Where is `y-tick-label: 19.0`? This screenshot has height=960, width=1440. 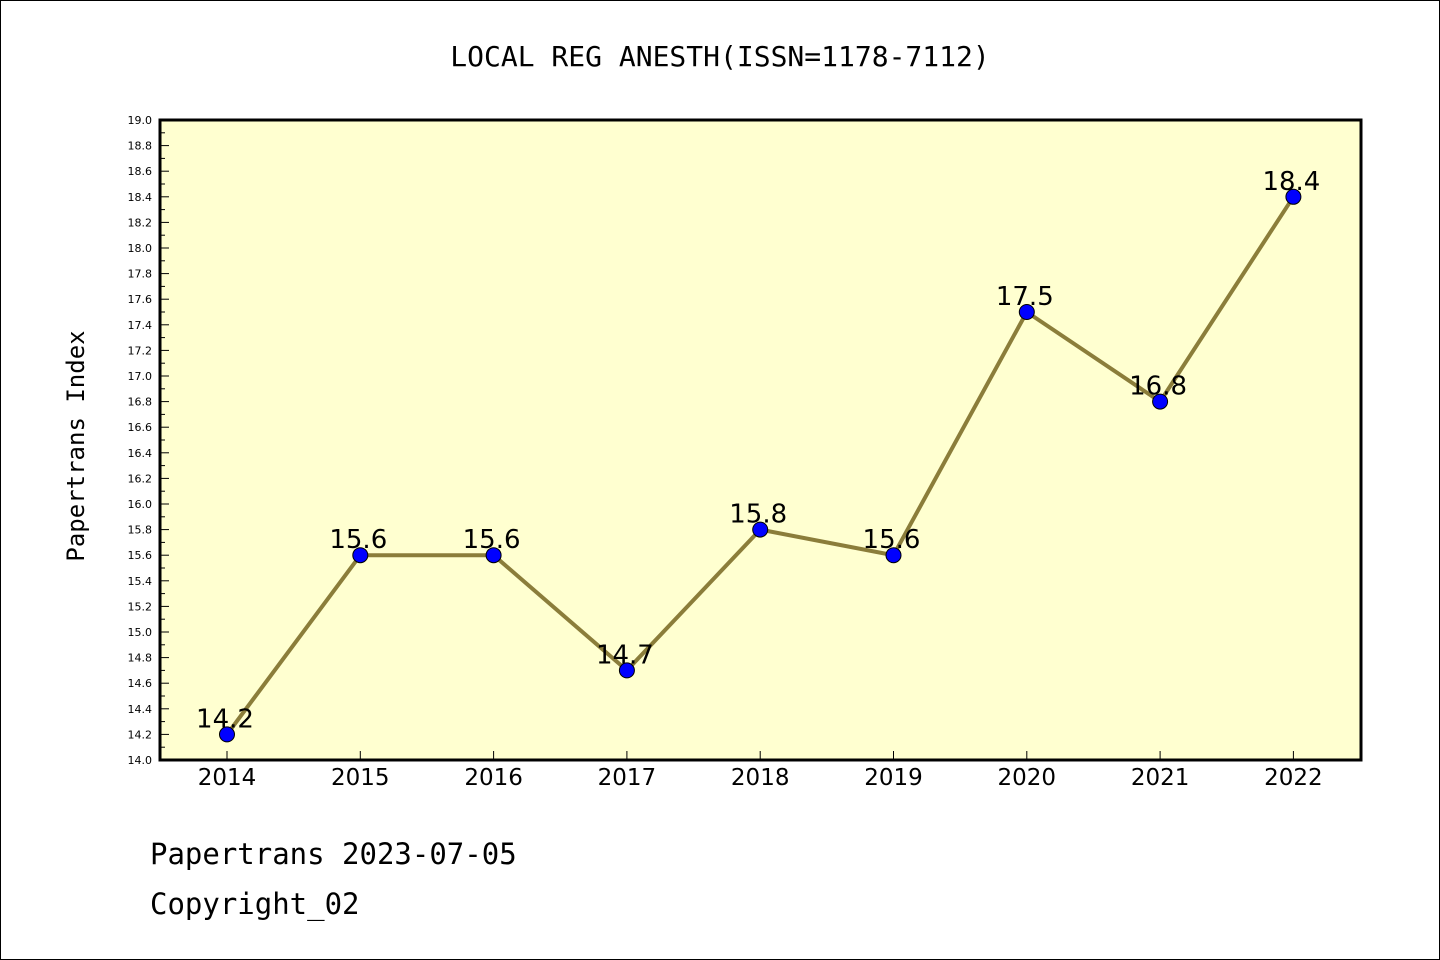 y-tick-label: 19.0 is located at coordinates (140, 120).